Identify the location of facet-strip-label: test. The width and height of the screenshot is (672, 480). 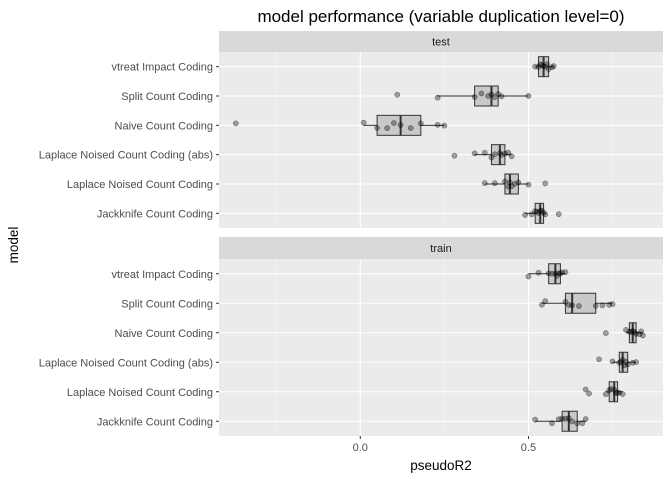
(441, 43).